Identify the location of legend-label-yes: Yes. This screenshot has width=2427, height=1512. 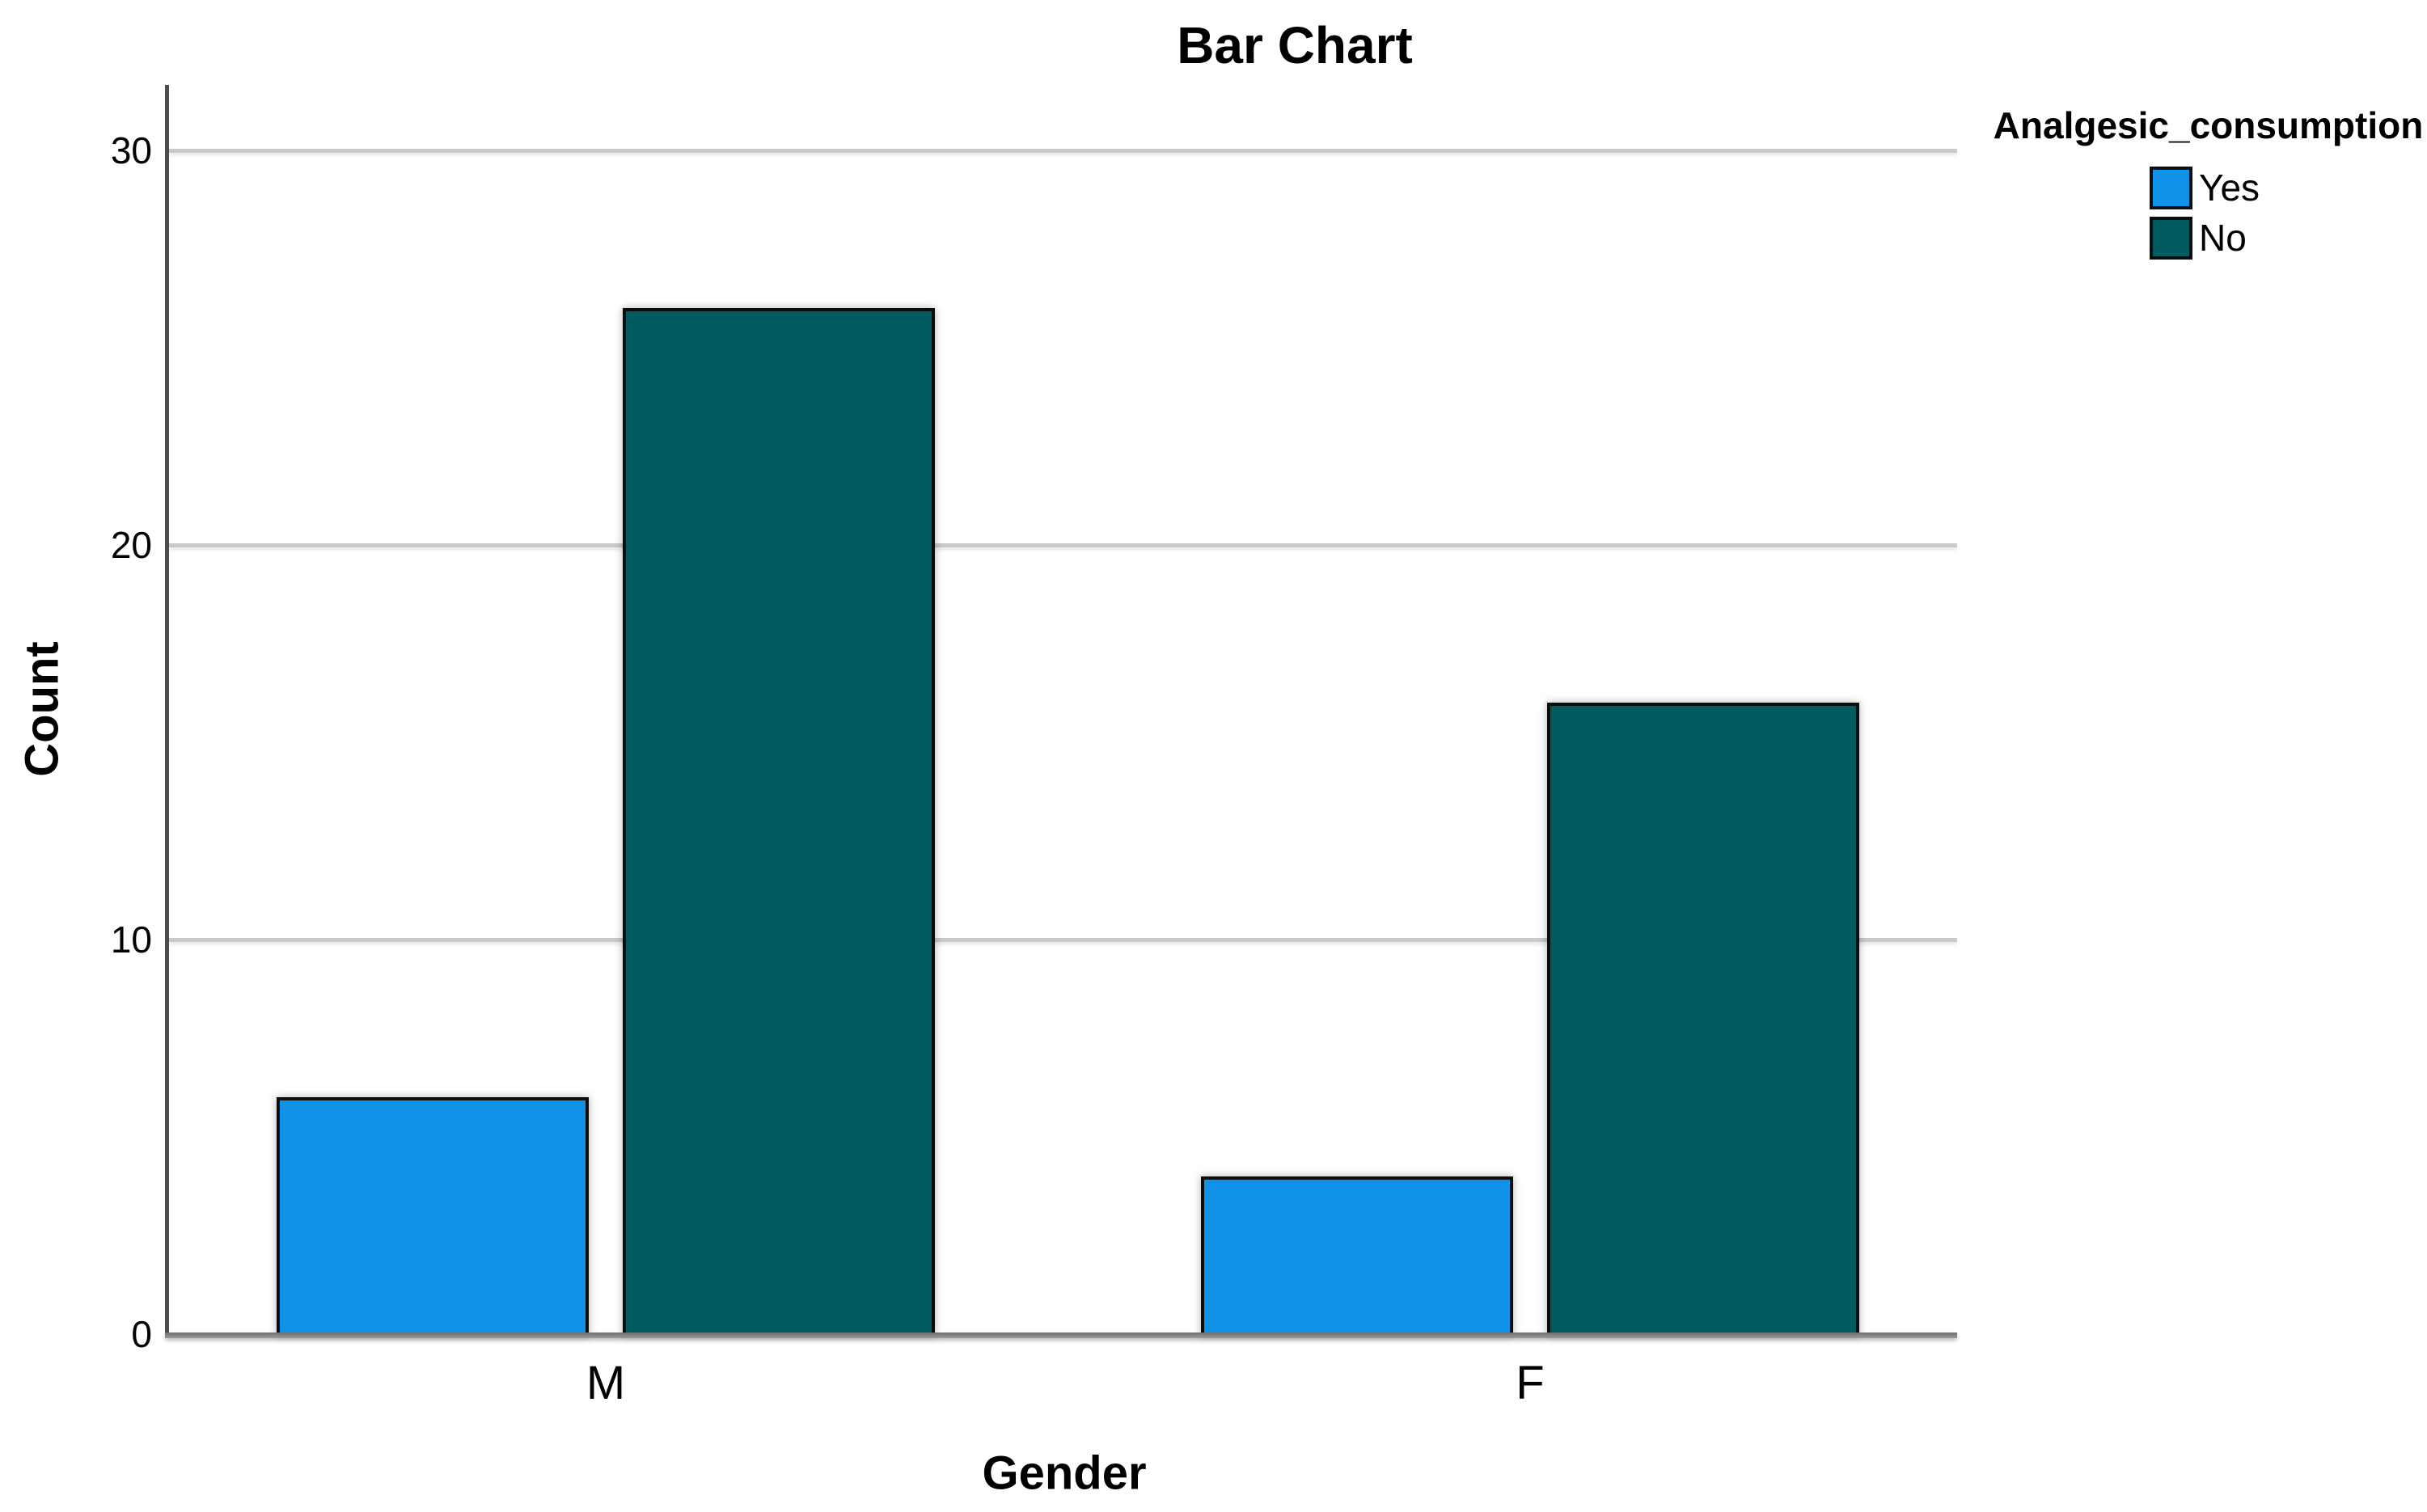
(2229, 188).